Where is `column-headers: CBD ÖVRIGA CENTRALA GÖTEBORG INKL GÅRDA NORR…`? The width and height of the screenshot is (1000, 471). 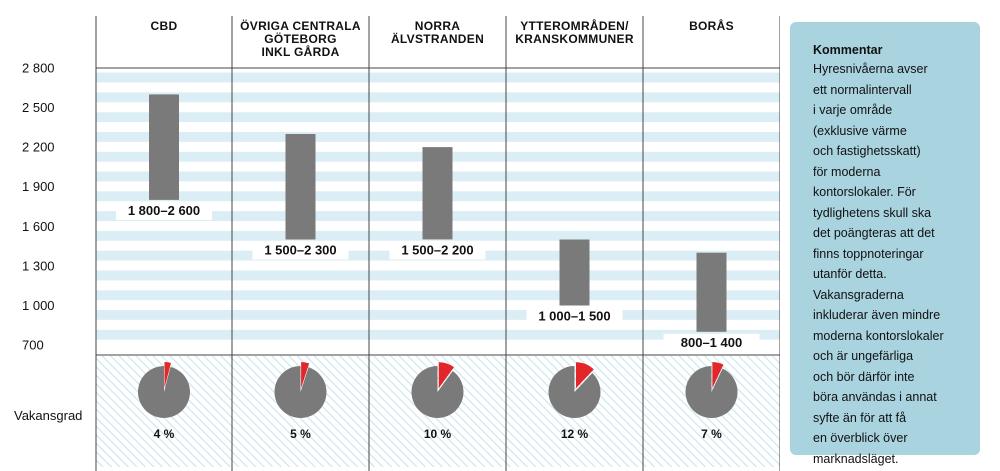 column-headers: CBD ÖVRIGA CENTRALA GÖTEBORG INKL GÅRDA NORR… is located at coordinates (442, 38).